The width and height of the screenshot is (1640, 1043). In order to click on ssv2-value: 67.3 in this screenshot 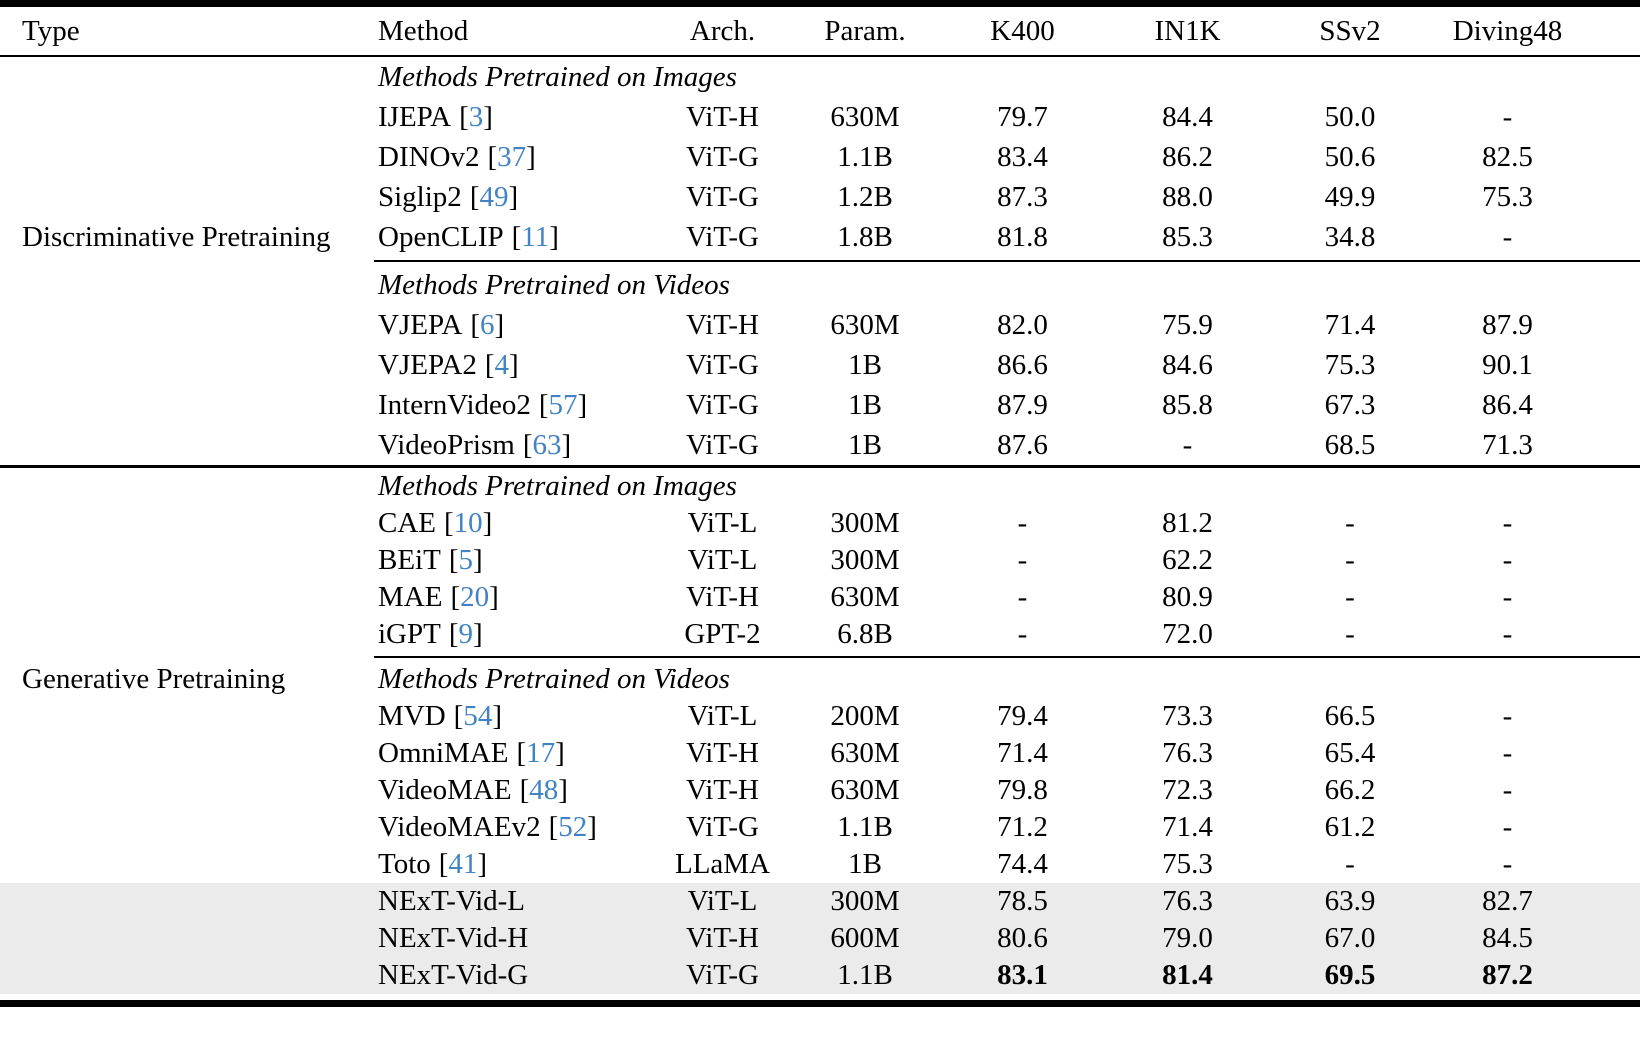, I will do `click(1350, 404)`.